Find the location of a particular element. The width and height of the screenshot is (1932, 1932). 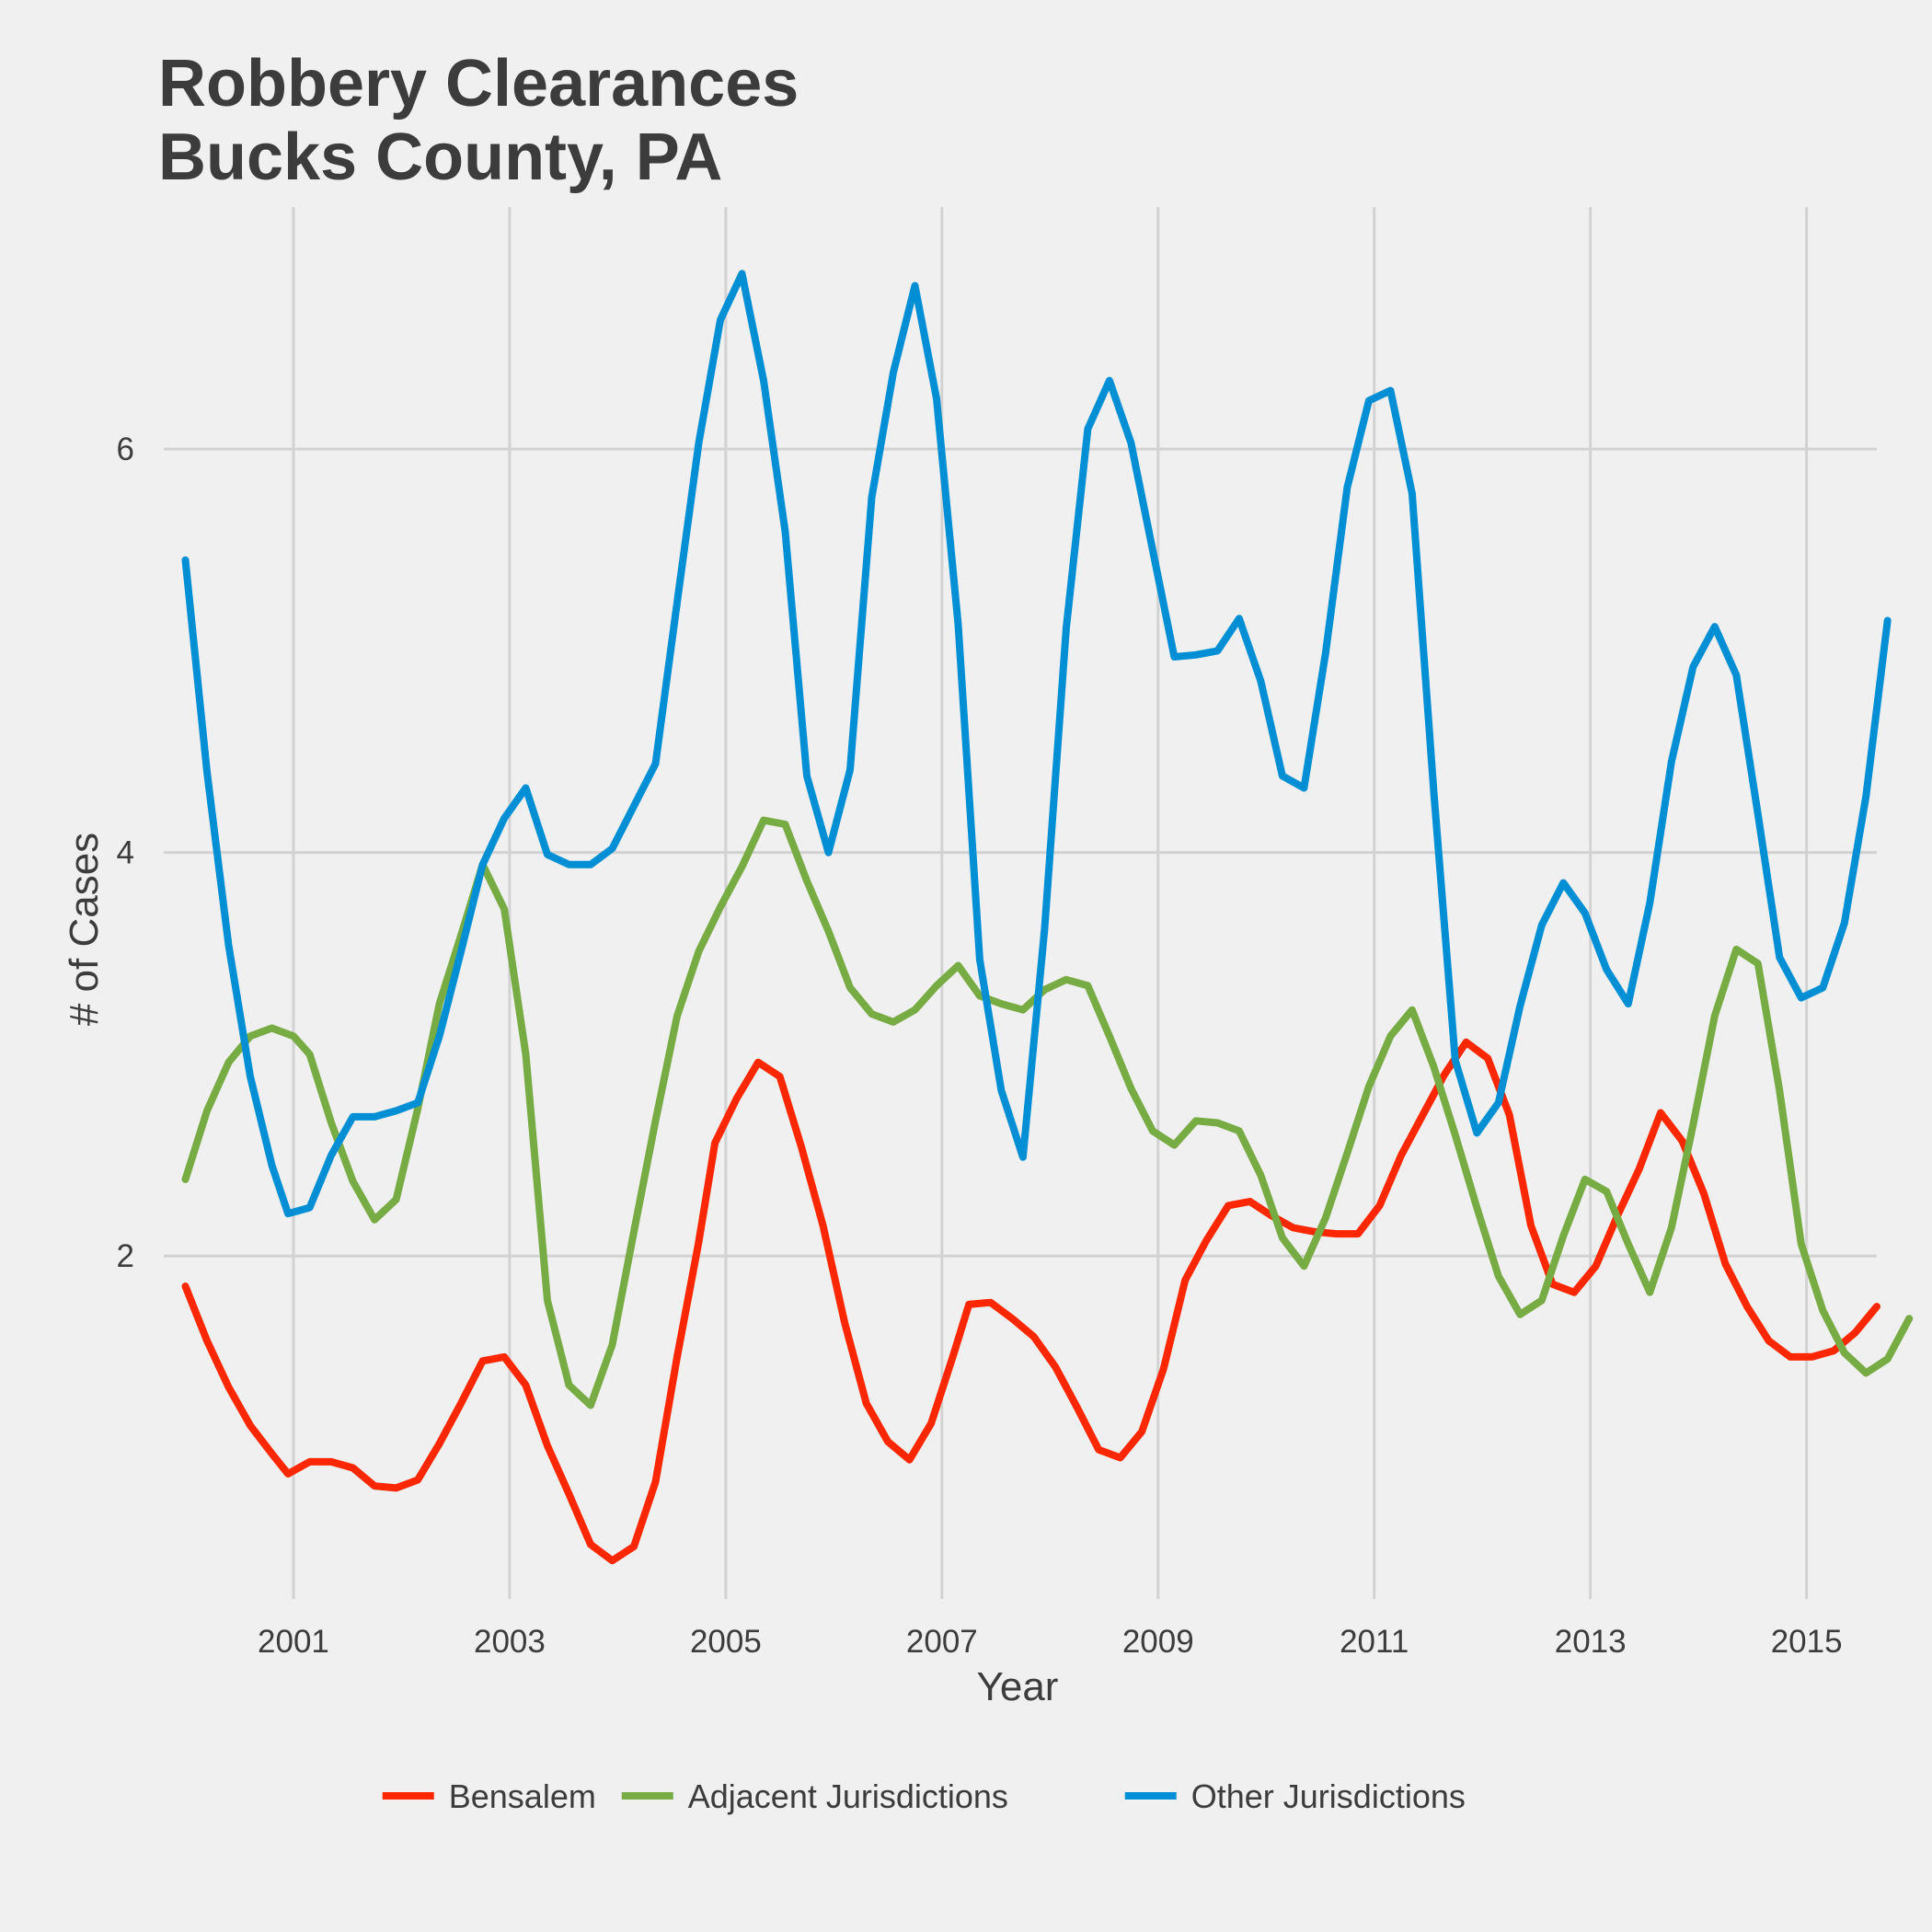

y-tick-label-6: 6 is located at coordinates (126, 449).